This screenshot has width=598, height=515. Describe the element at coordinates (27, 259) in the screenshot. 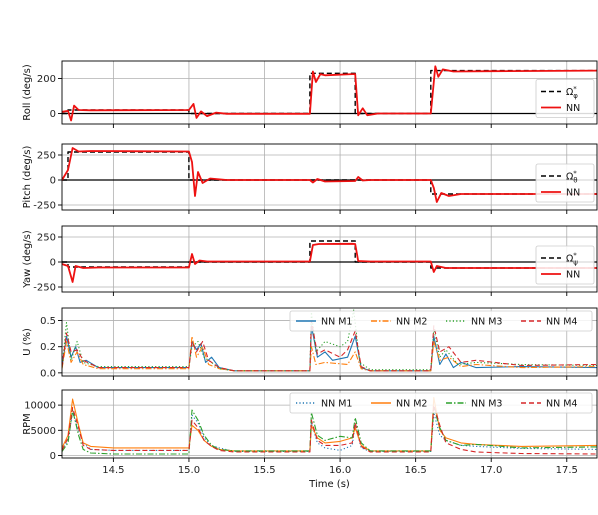

I see `y-axis-label: Yaw (deg/s)` at that location.